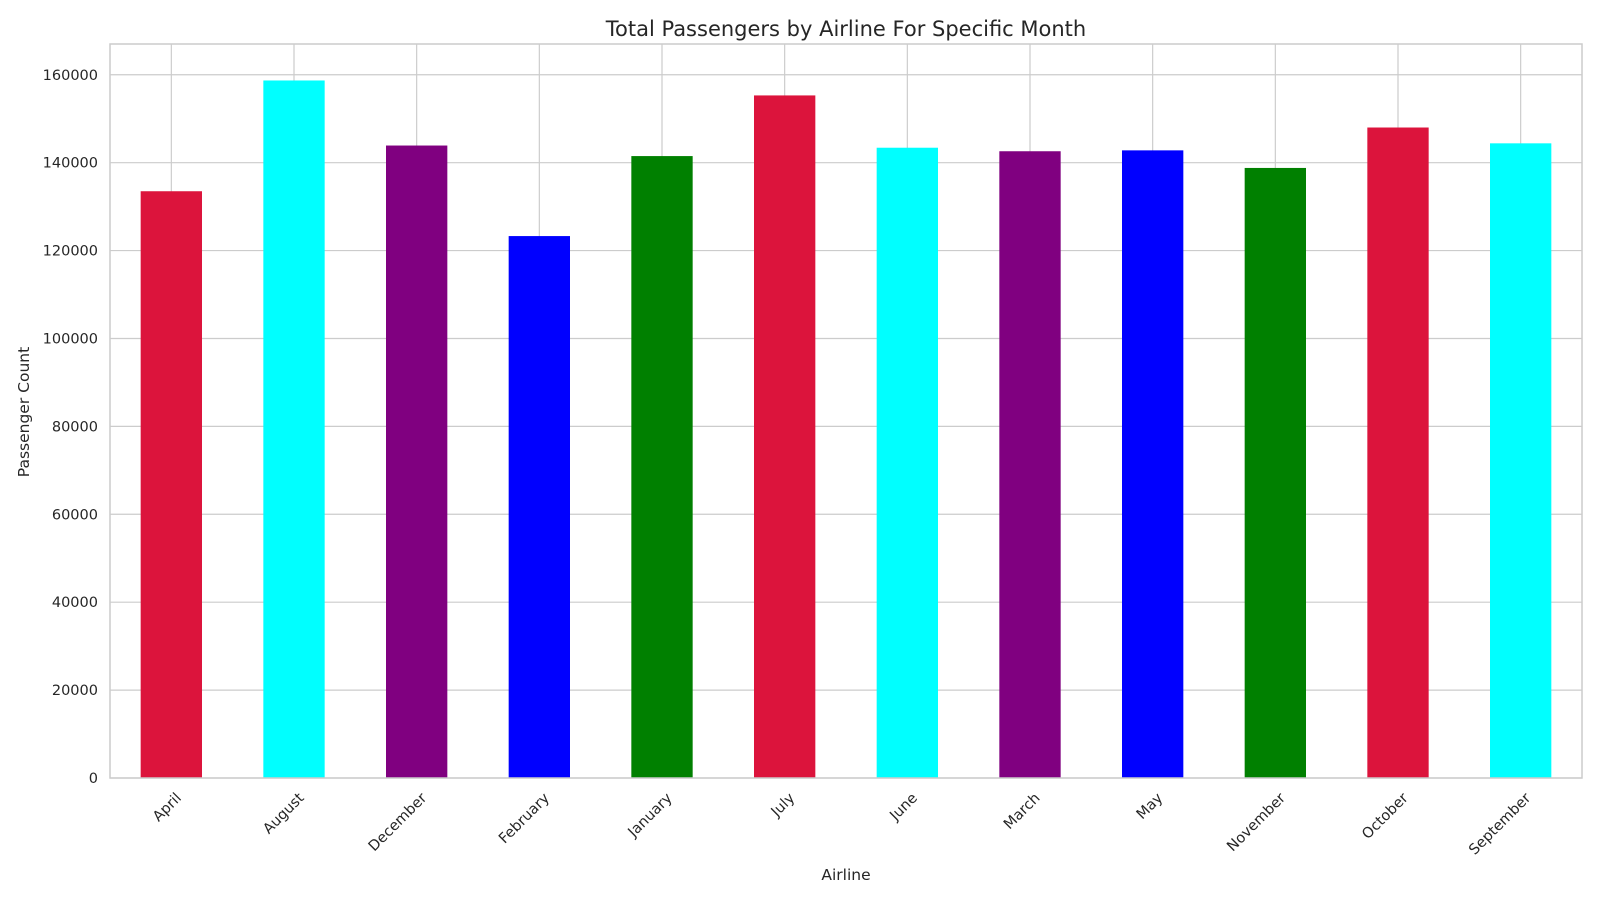 This screenshot has width=1600, height=904. I want to click on bar-july, so click(785, 436).